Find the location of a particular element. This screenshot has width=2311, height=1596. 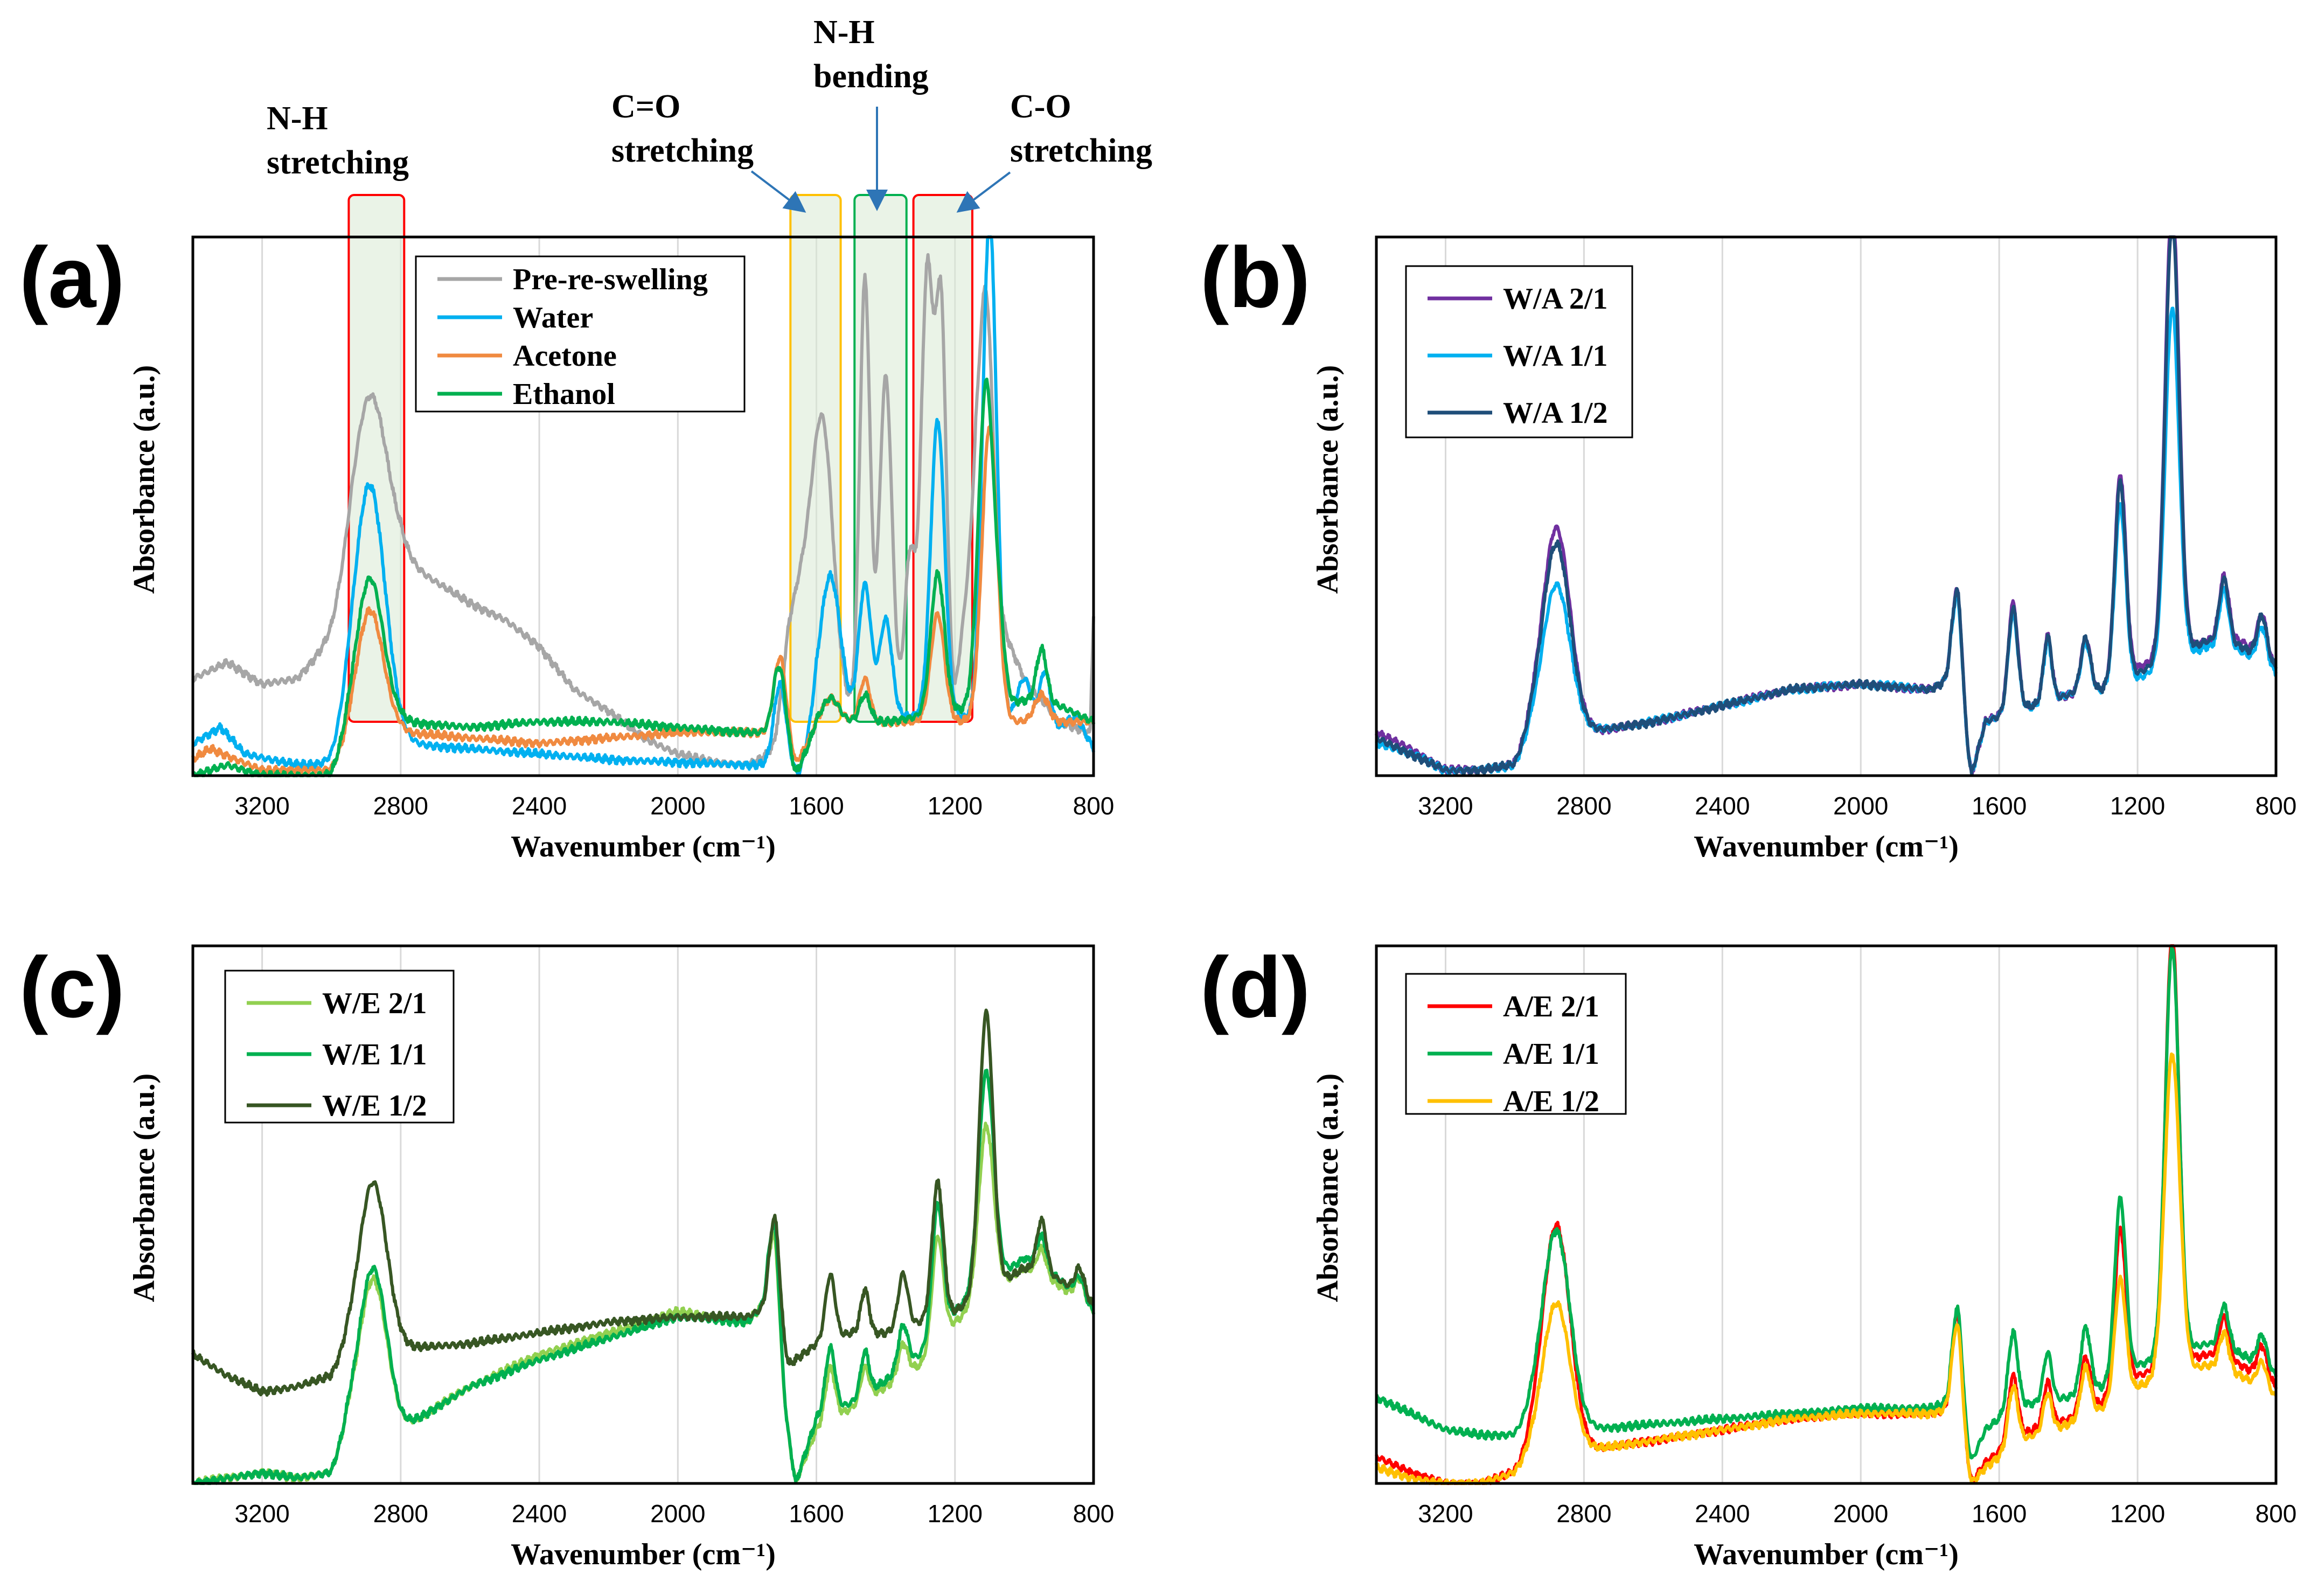

x-tick-label-b-800: 800 is located at coordinates (2276, 806).